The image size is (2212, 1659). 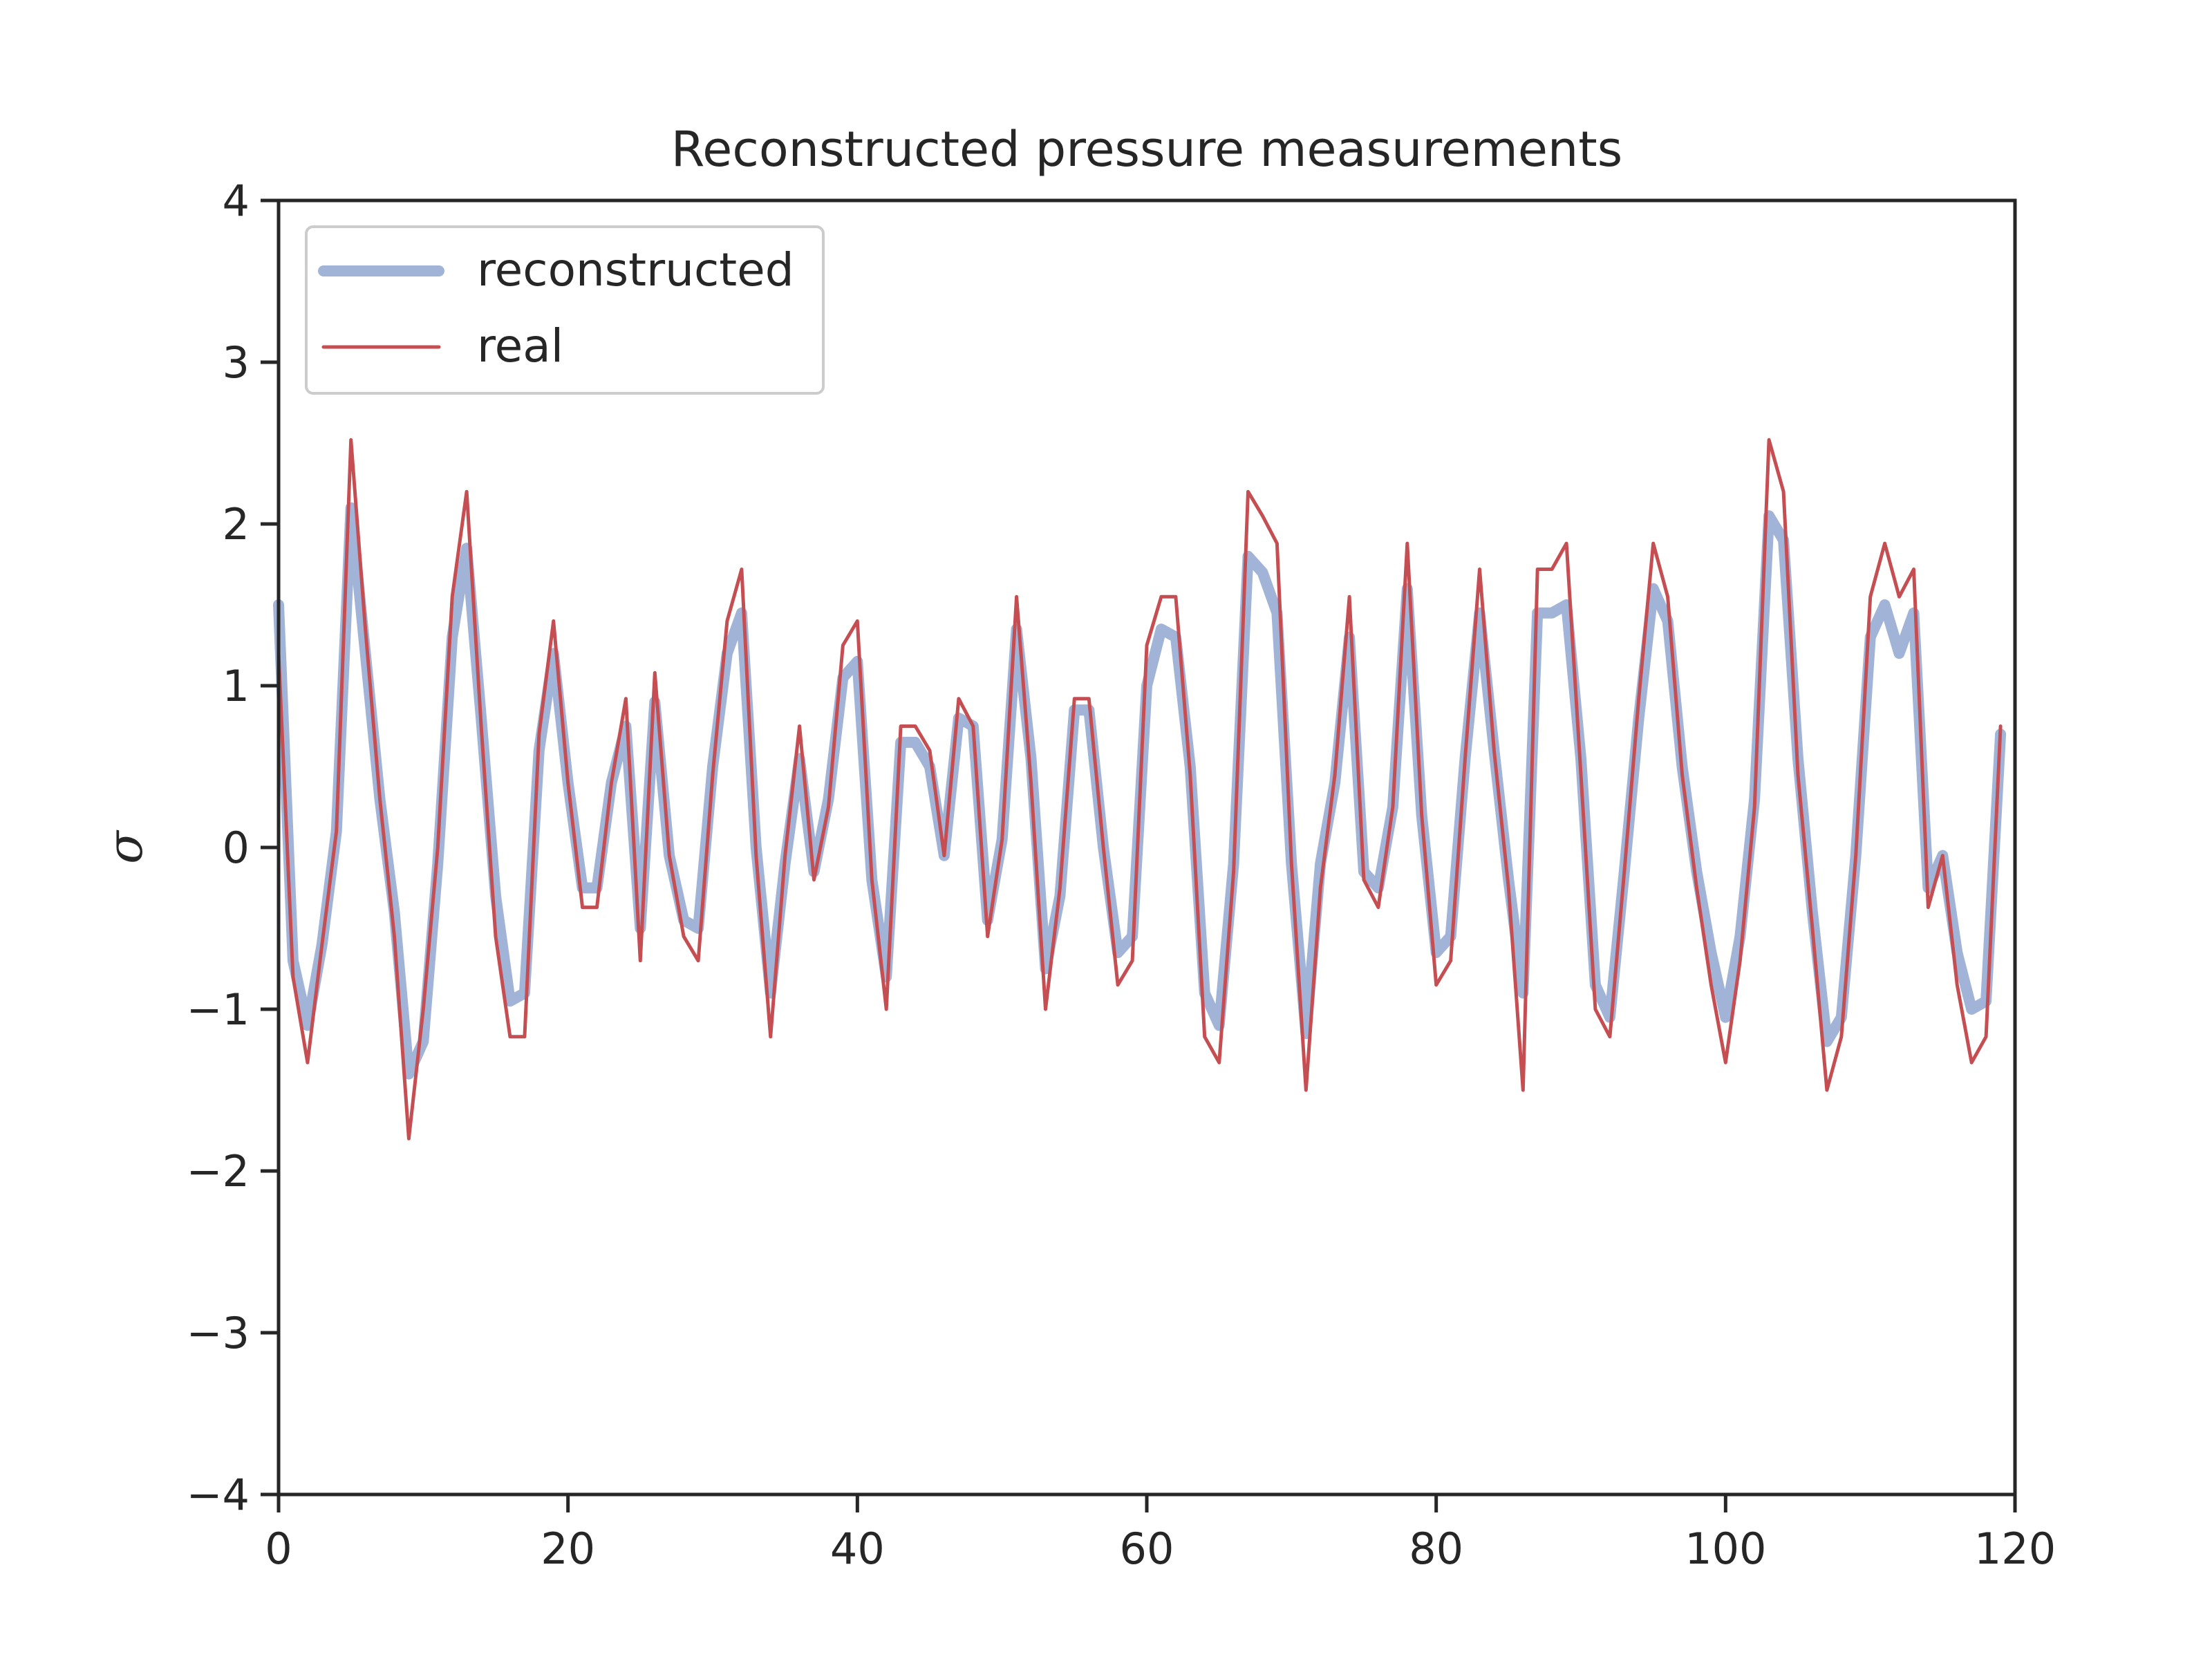 I want to click on x-tick-label: 120, so click(x=2015, y=1549).